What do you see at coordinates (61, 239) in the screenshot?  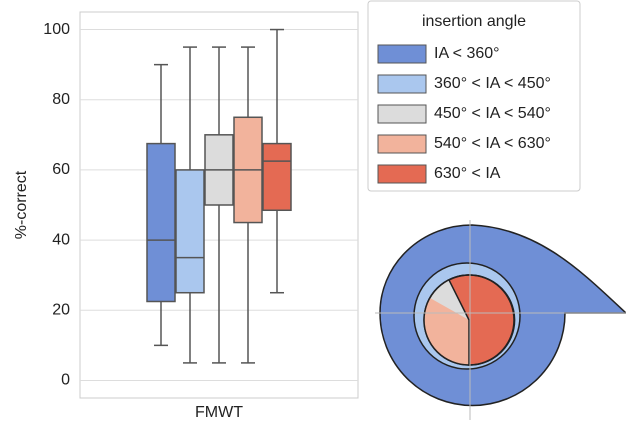 I see `y-tick-label: 40` at bounding box center [61, 239].